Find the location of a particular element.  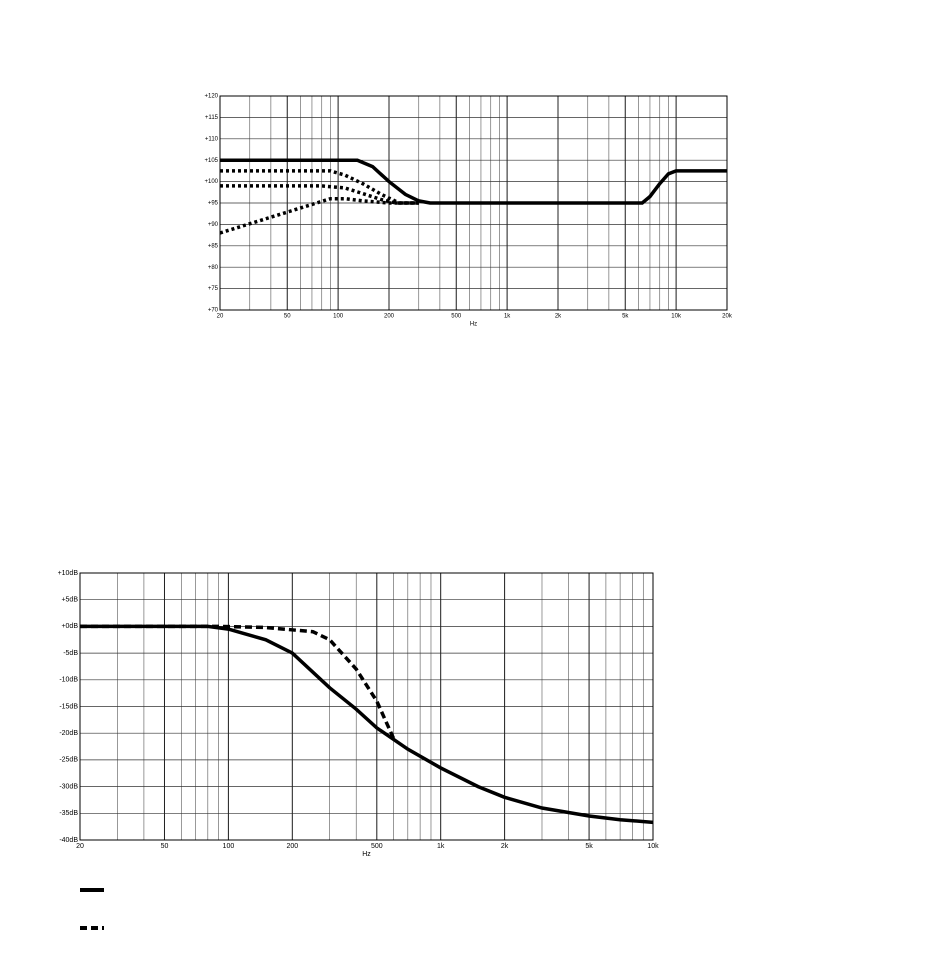

y-tick-label: +80 is located at coordinates (213, 268).